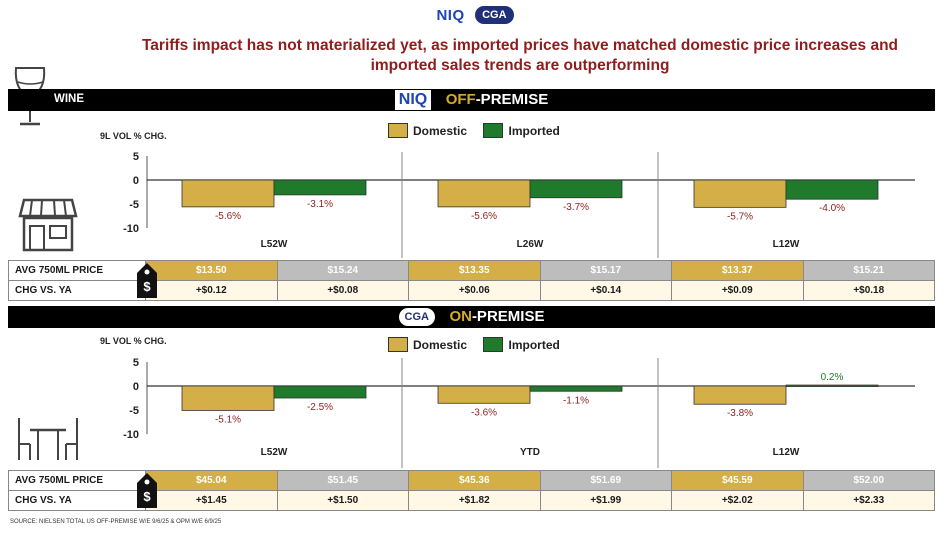  I want to click on table-chairs-icon, so click(48, 439).